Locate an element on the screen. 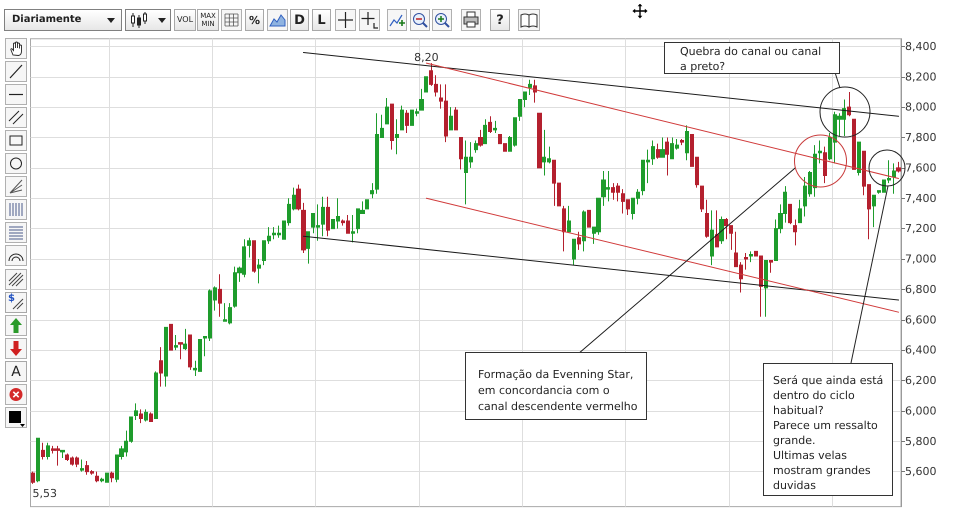 Image resolution: width=964 pixels, height=512 pixels. y-tick-label: 7,400 is located at coordinates (920, 198).